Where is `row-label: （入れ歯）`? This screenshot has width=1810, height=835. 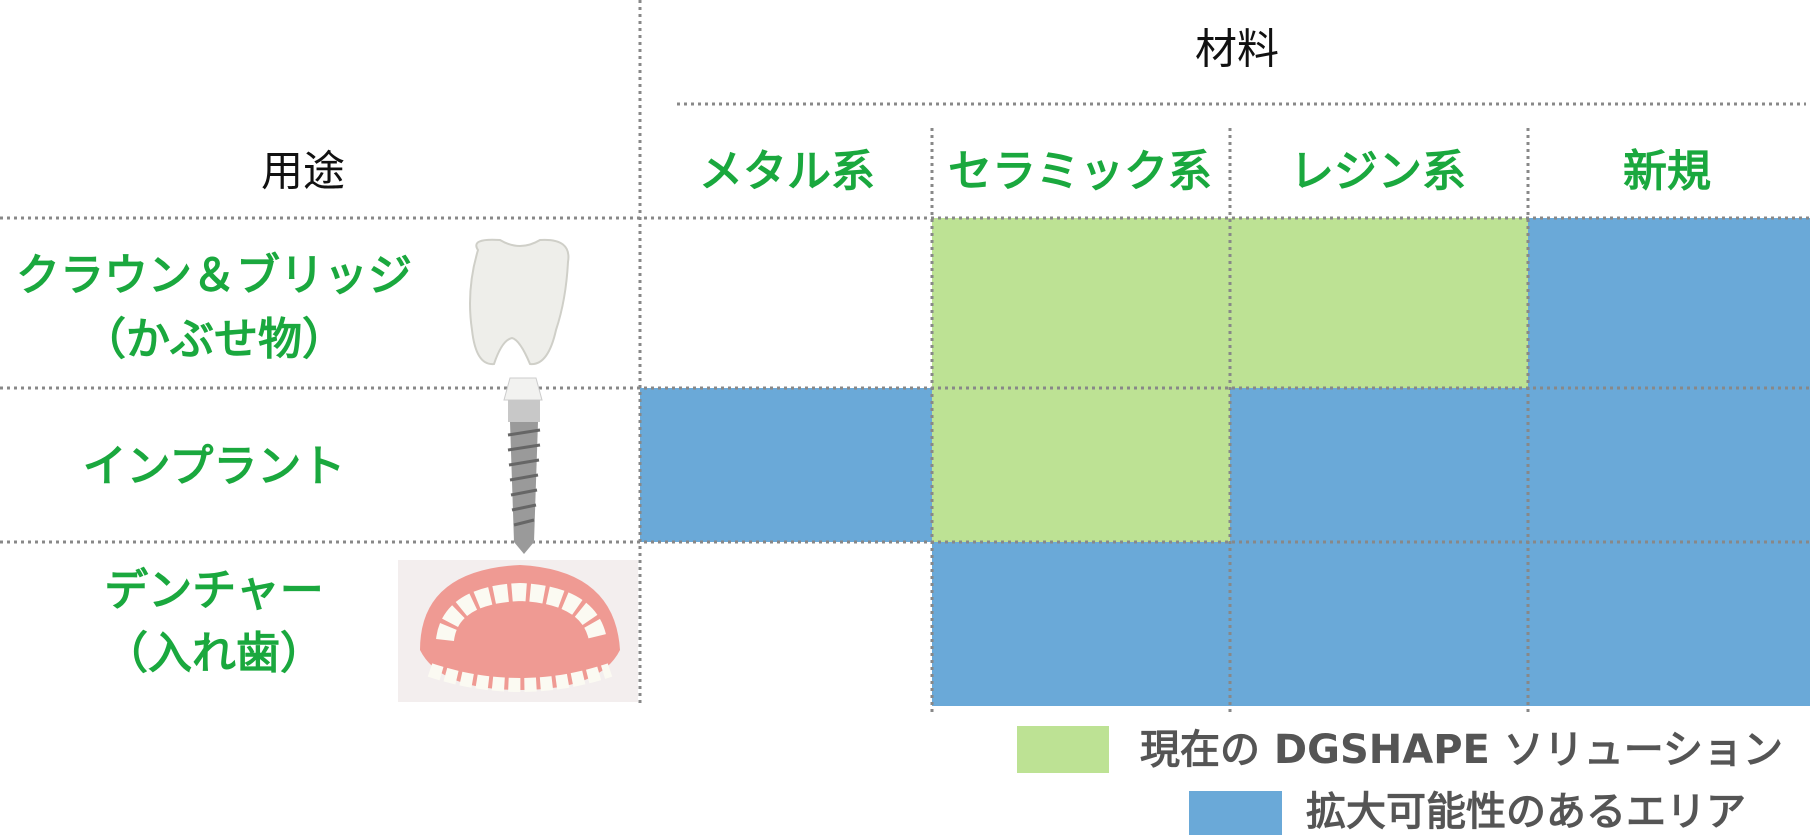
row-label: （入れ歯） is located at coordinates (214, 653).